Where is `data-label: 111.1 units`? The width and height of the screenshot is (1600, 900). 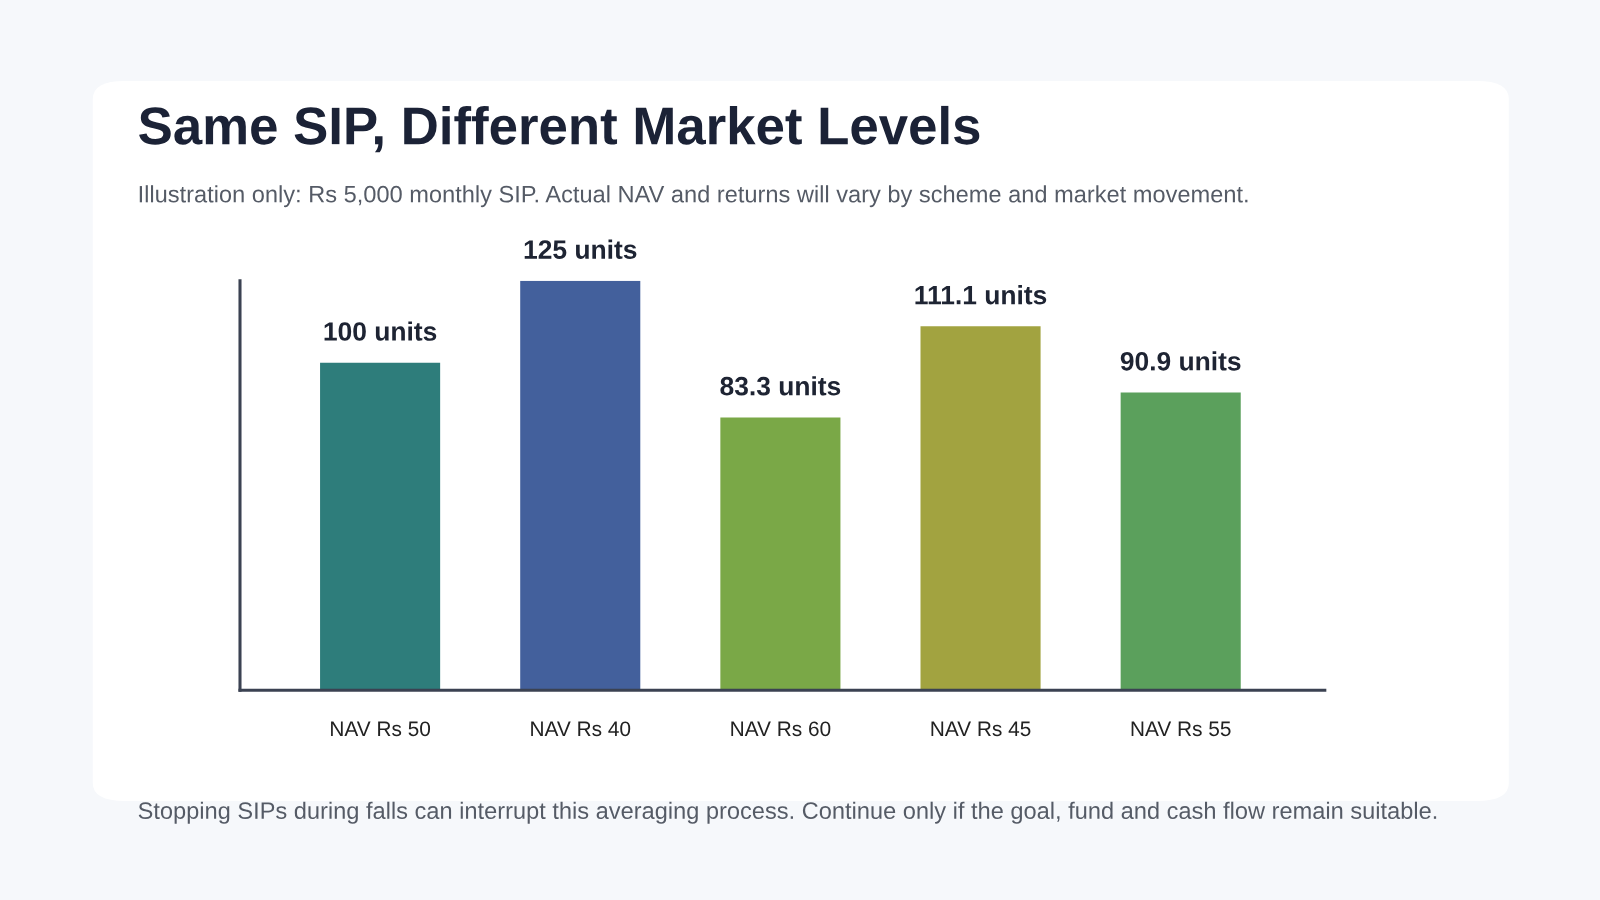 data-label: 111.1 units is located at coordinates (981, 295).